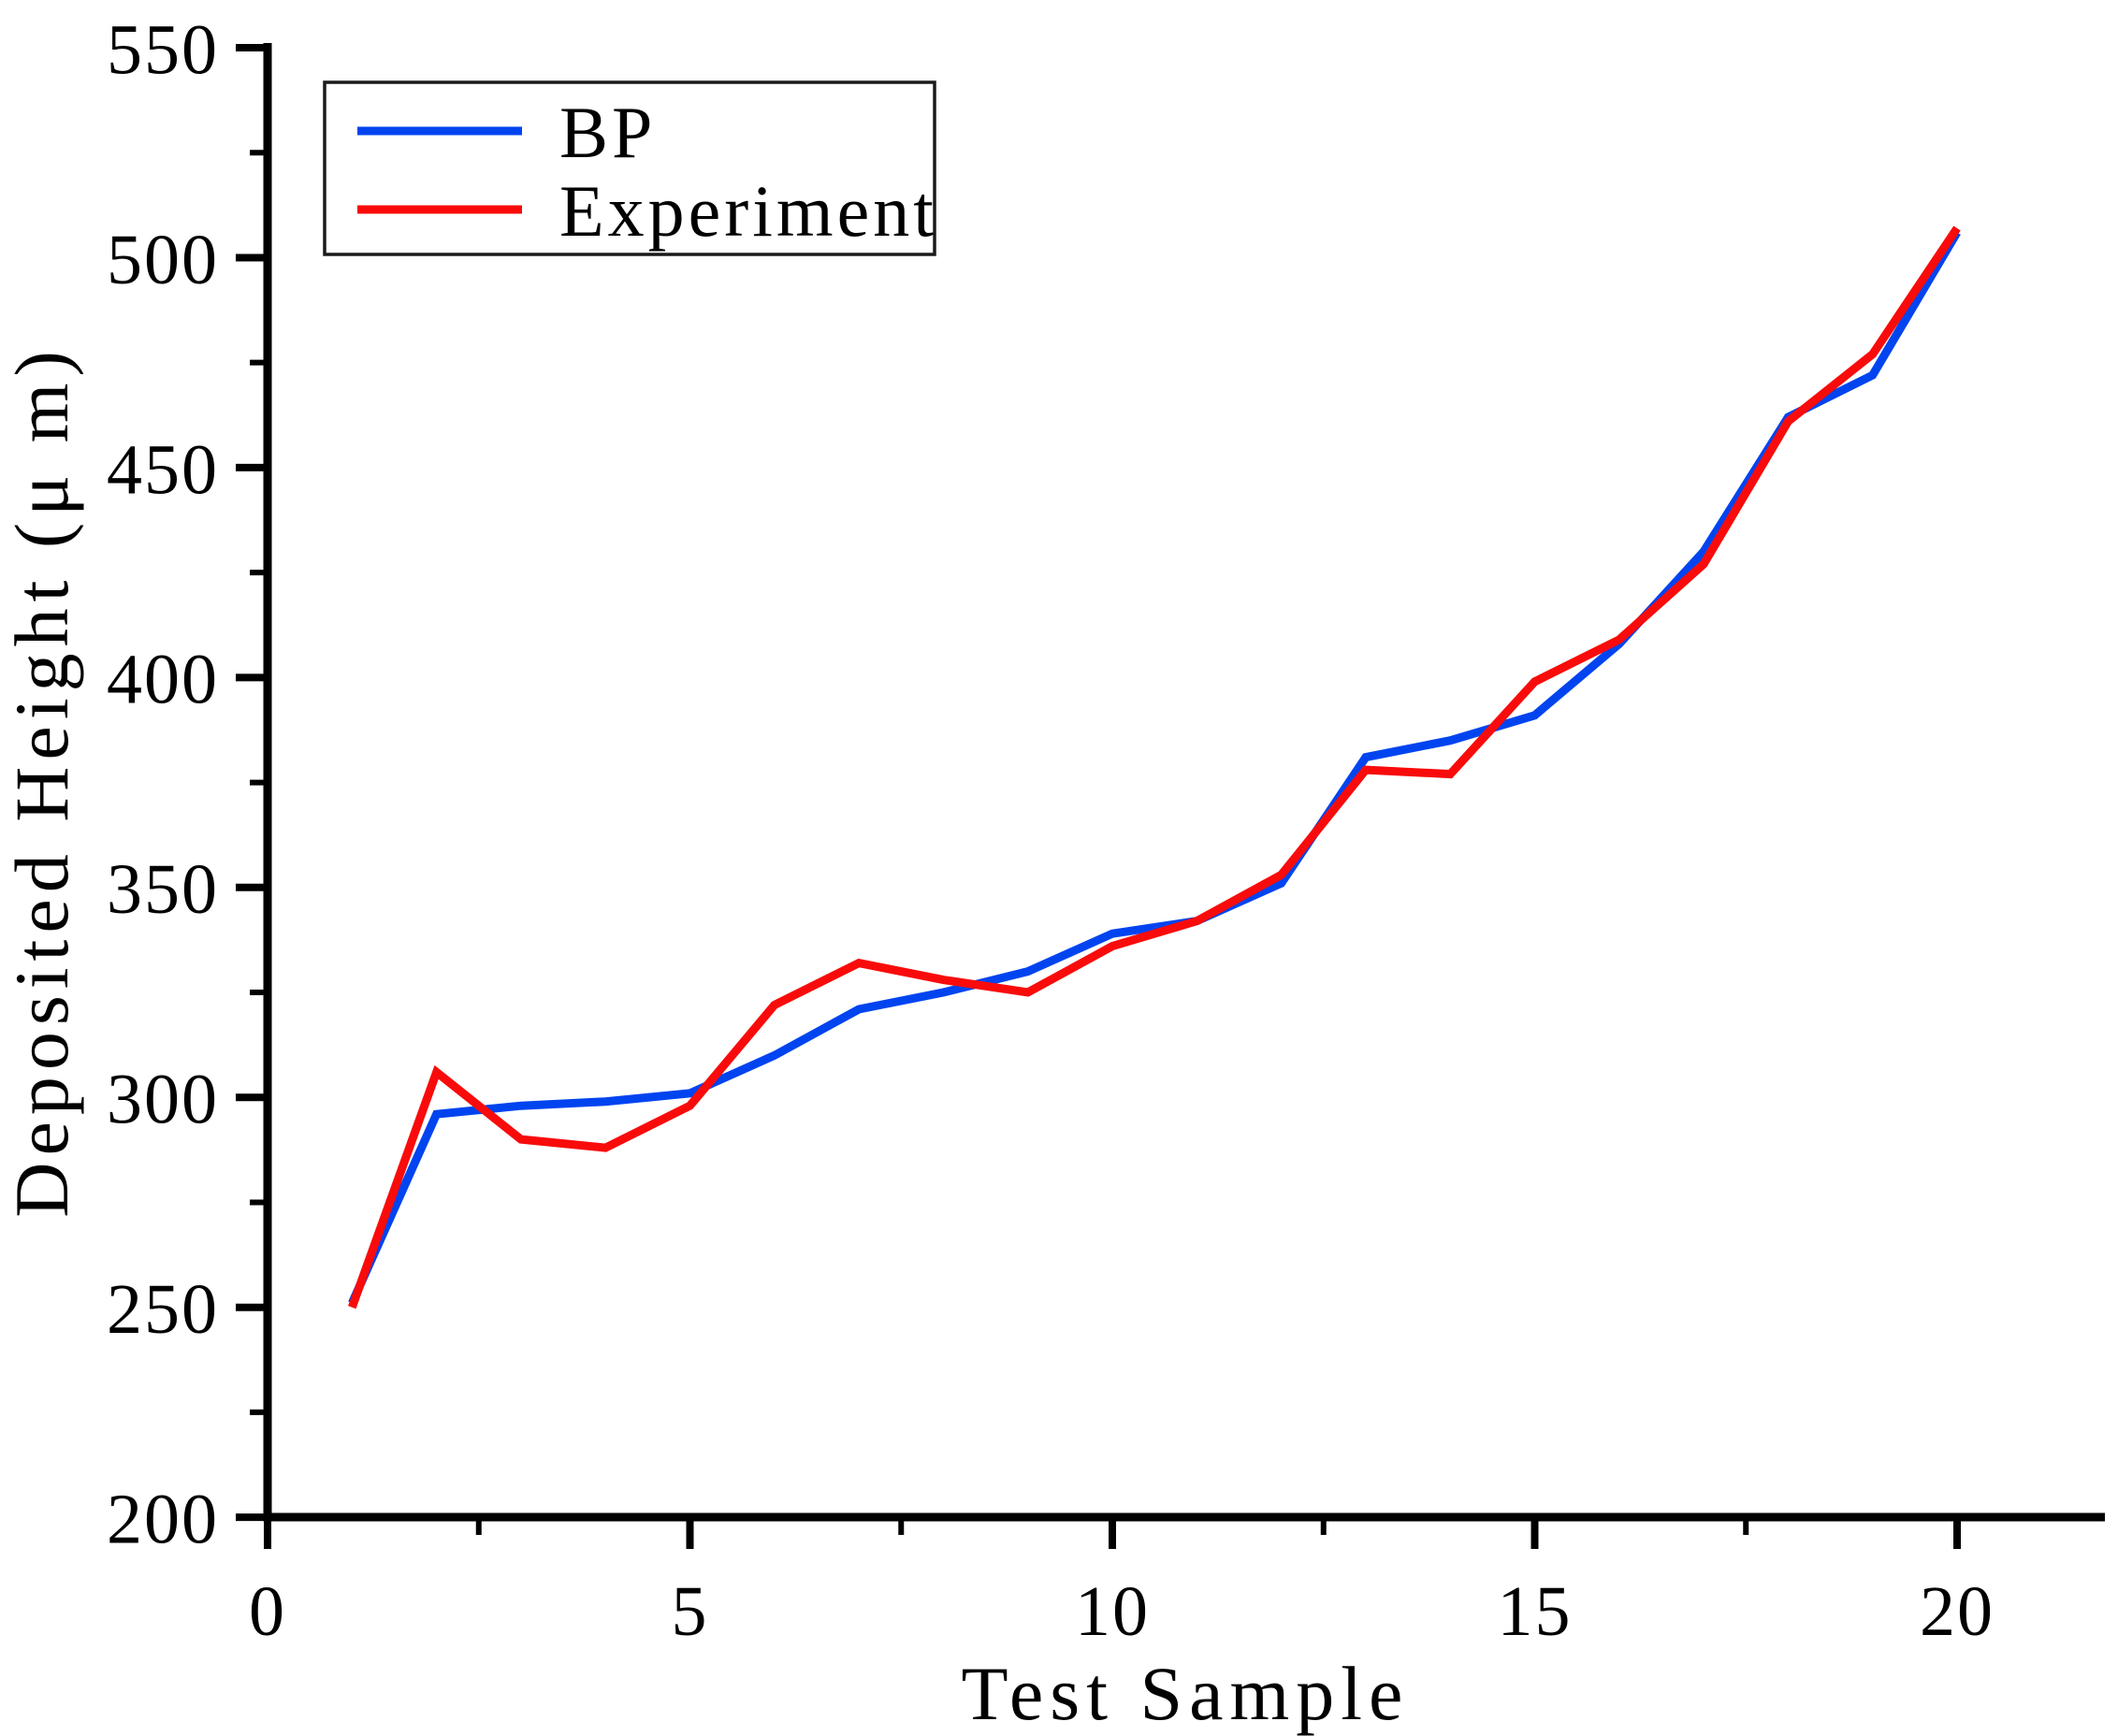 This screenshot has height=1736, width=2118. I want to click on y-tick-label-400: 400, so click(163, 680).